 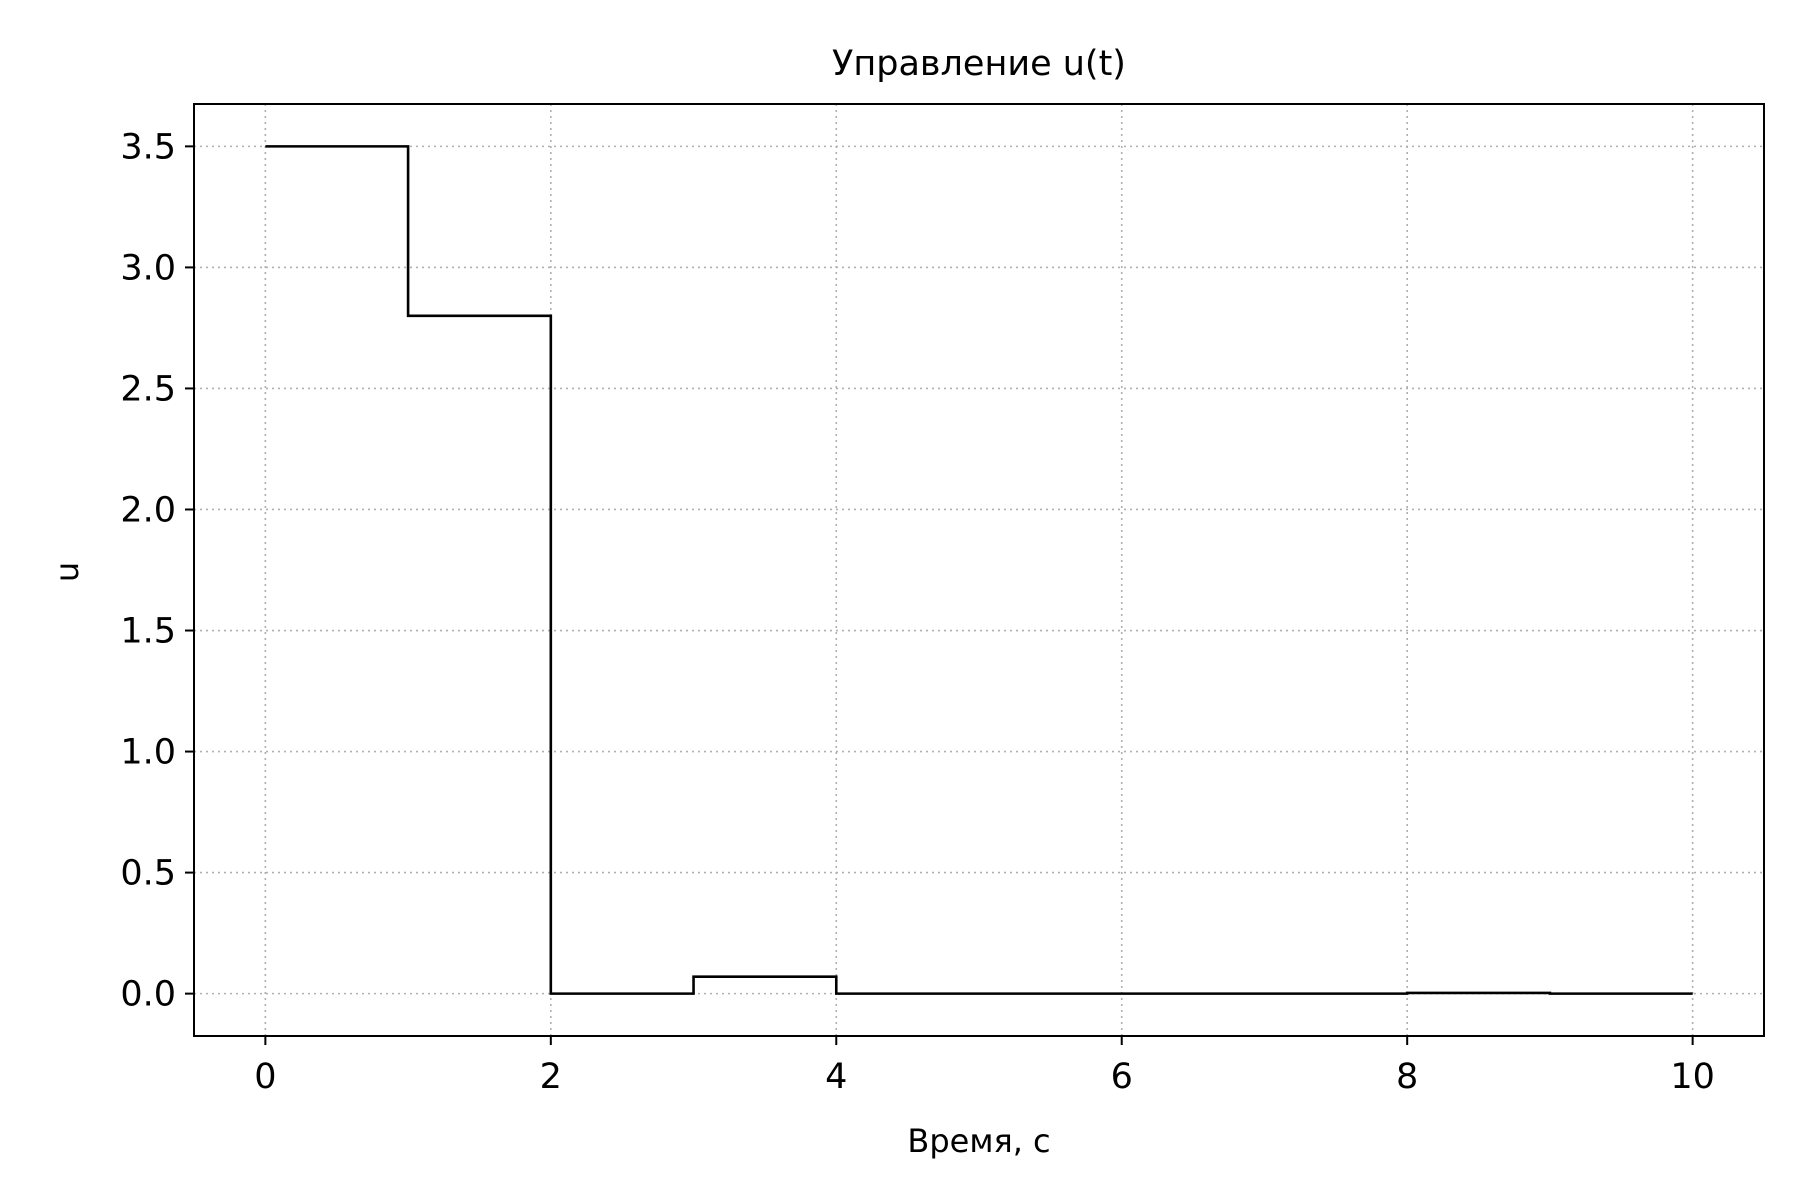 What do you see at coordinates (148, 510) in the screenshot?
I see `y-tick-label: 2.0` at bounding box center [148, 510].